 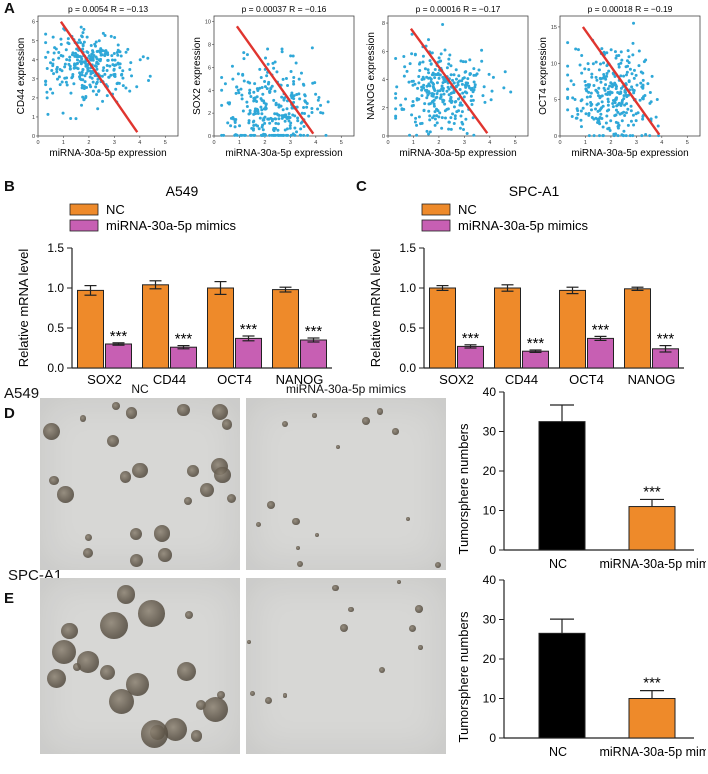 What do you see at coordinates (346, 666) in the screenshot?
I see `tumorsphere-photo-spca1-mimics` at bounding box center [346, 666].